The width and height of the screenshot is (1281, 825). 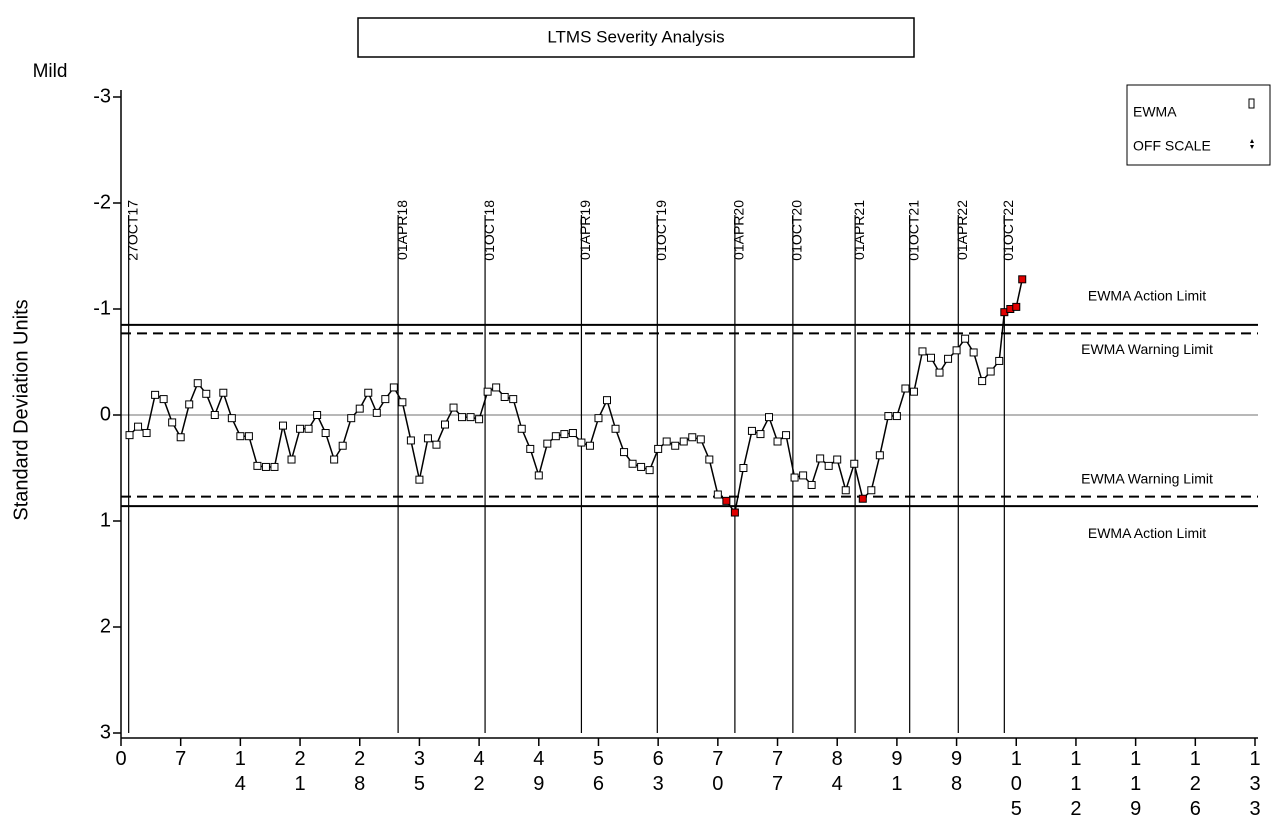 What do you see at coordinates (636, 37) in the screenshot?
I see `title-box` at bounding box center [636, 37].